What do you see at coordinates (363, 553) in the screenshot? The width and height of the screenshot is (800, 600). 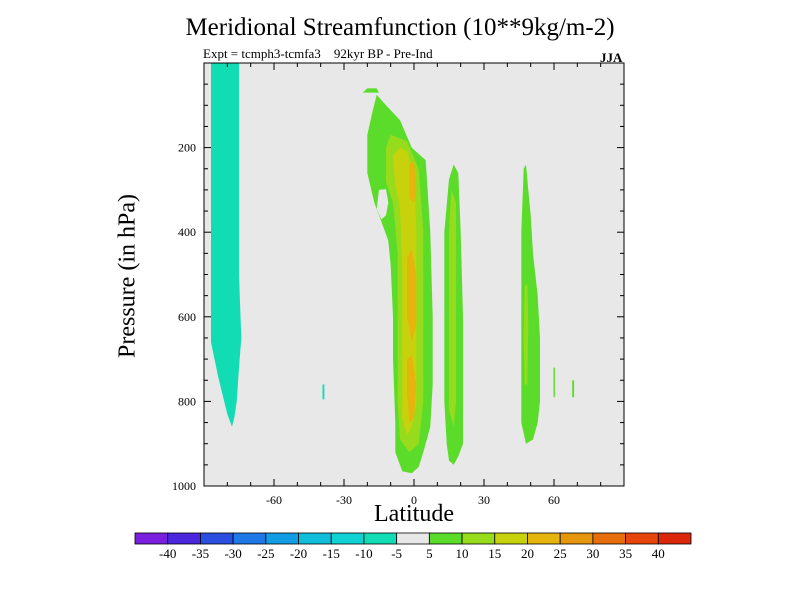 I see `colorbar-label: -10` at bounding box center [363, 553].